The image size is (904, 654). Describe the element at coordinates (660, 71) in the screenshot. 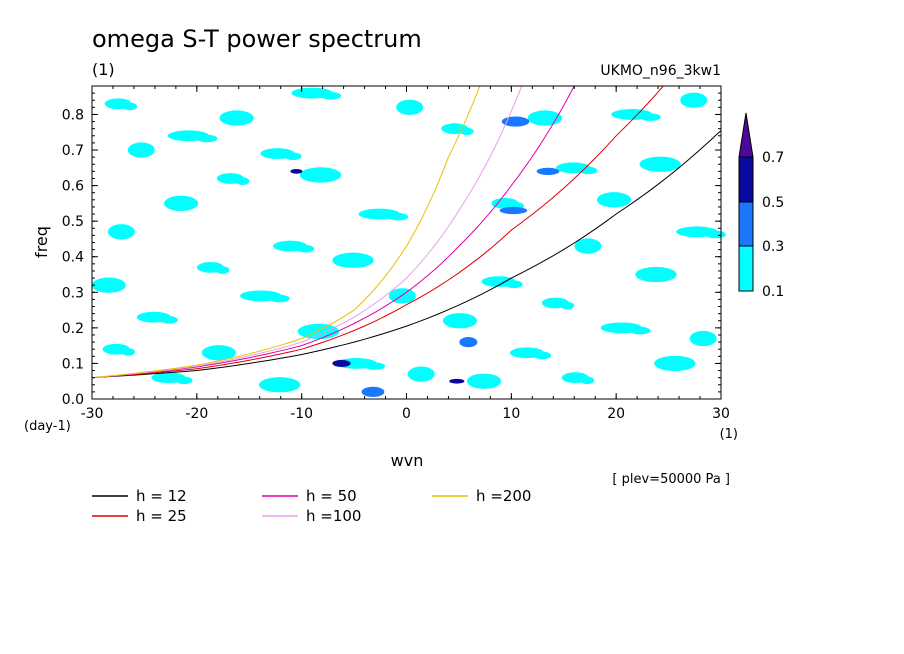

I see `model-label: UKMO_n96_3kw1` at that location.